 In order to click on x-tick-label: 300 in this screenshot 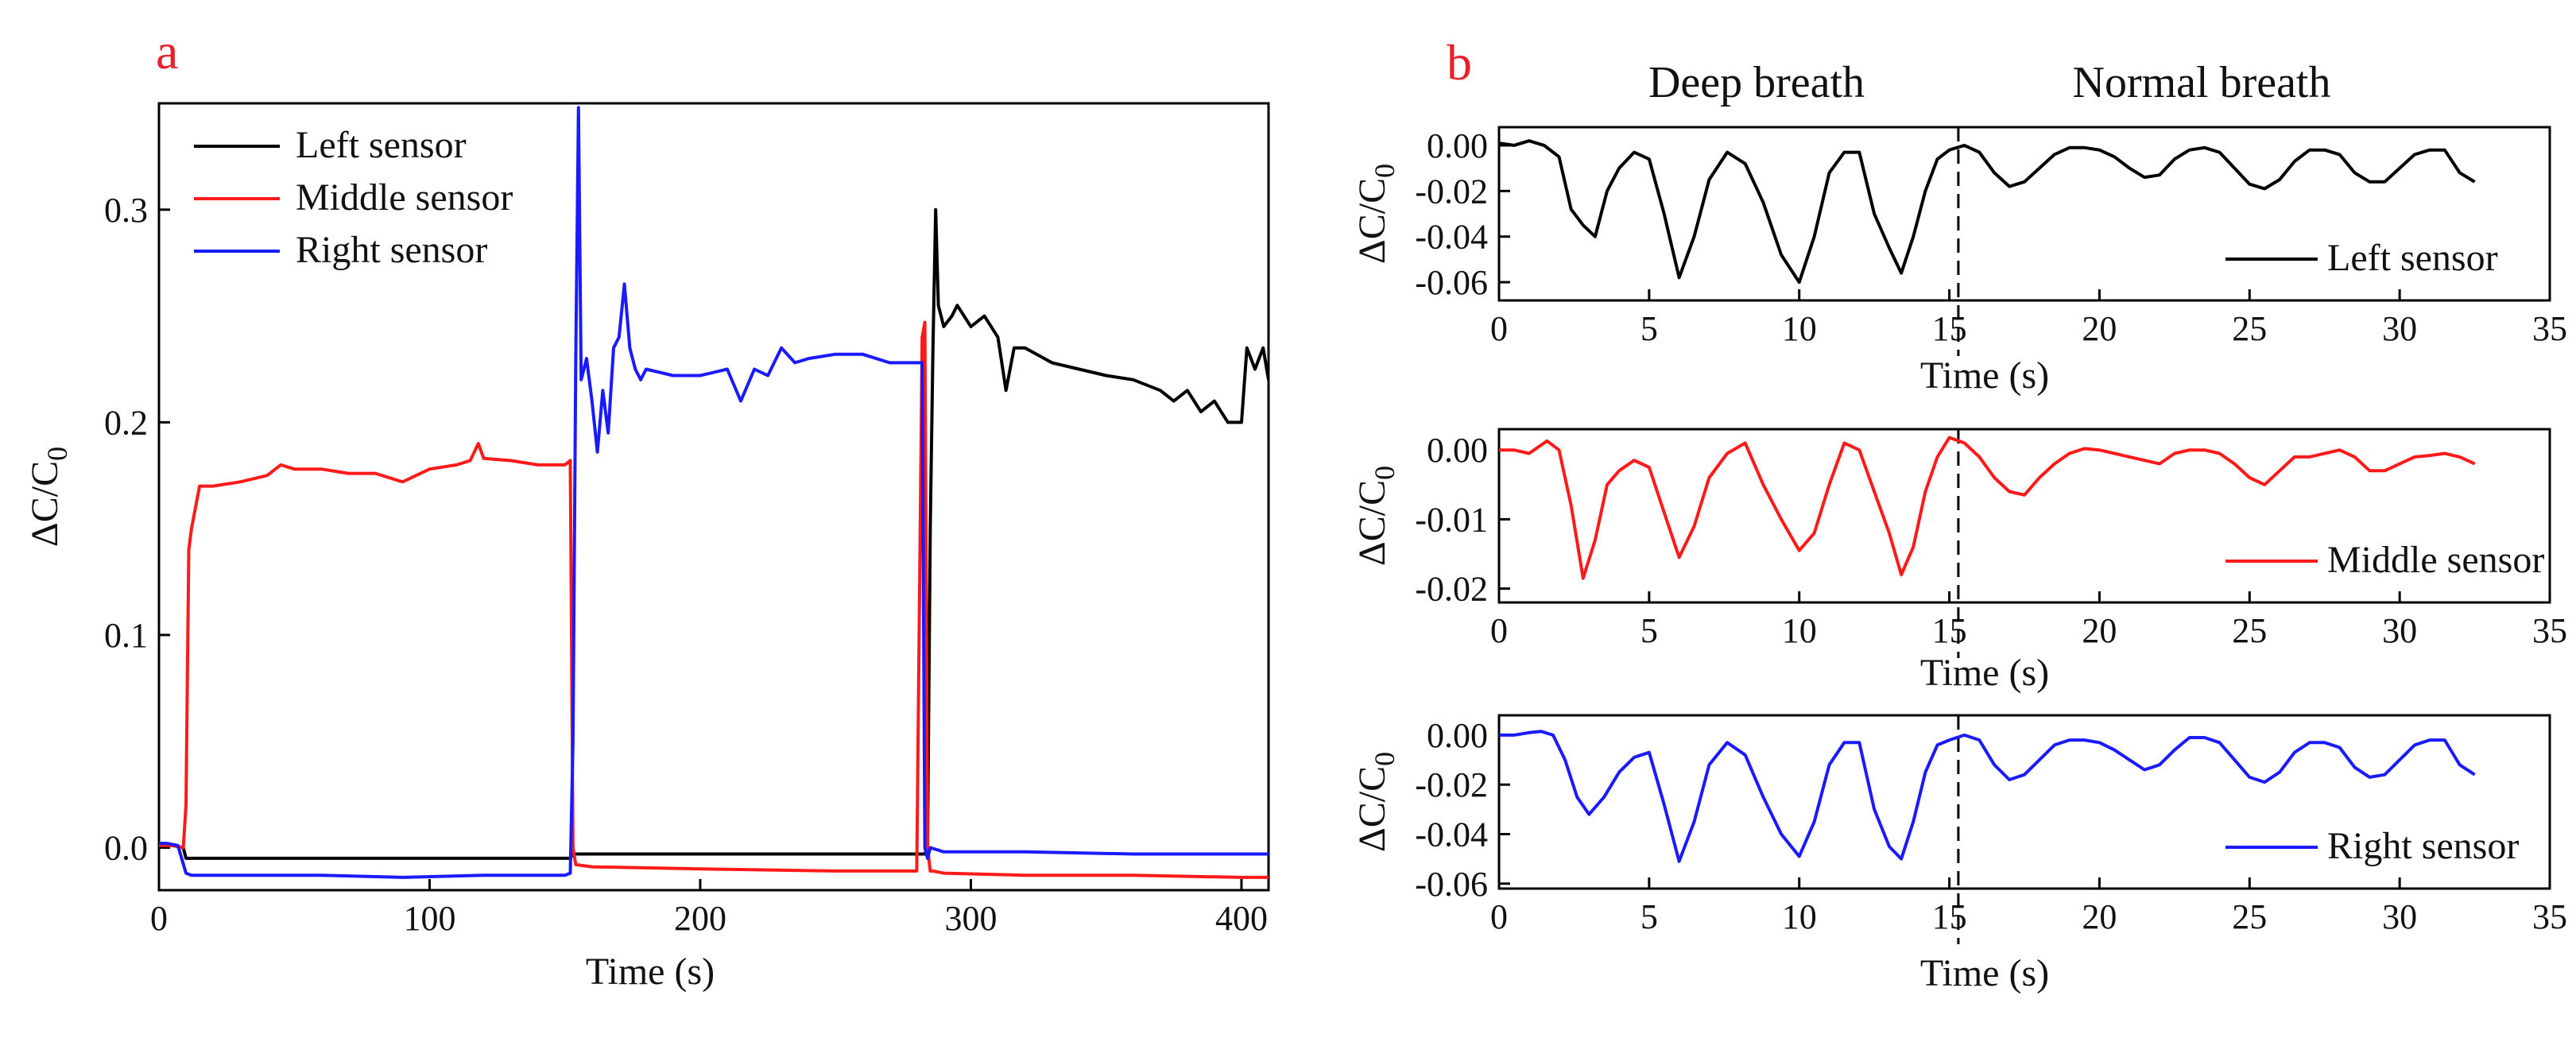, I will do `click(970, 918)`.